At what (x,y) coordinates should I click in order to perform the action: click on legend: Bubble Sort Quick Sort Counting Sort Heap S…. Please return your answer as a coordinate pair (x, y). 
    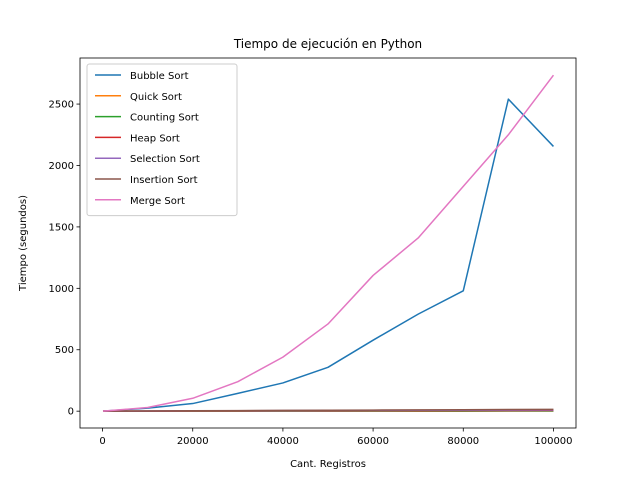
    Looking at the image, I should click on (162, 140).